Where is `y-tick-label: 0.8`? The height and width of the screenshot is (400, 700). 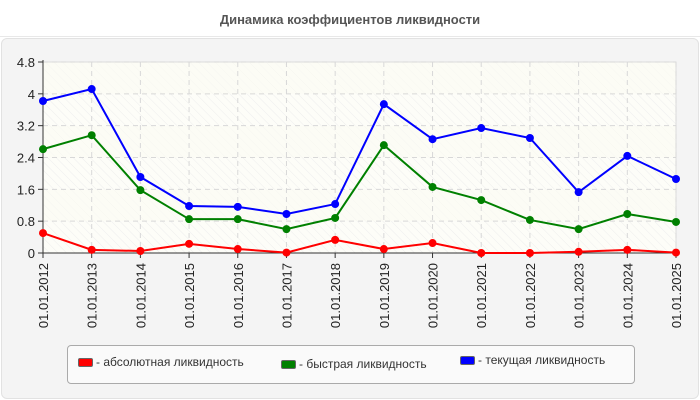
y-tick-label: 0.8 is located at coordinates (26, 221).